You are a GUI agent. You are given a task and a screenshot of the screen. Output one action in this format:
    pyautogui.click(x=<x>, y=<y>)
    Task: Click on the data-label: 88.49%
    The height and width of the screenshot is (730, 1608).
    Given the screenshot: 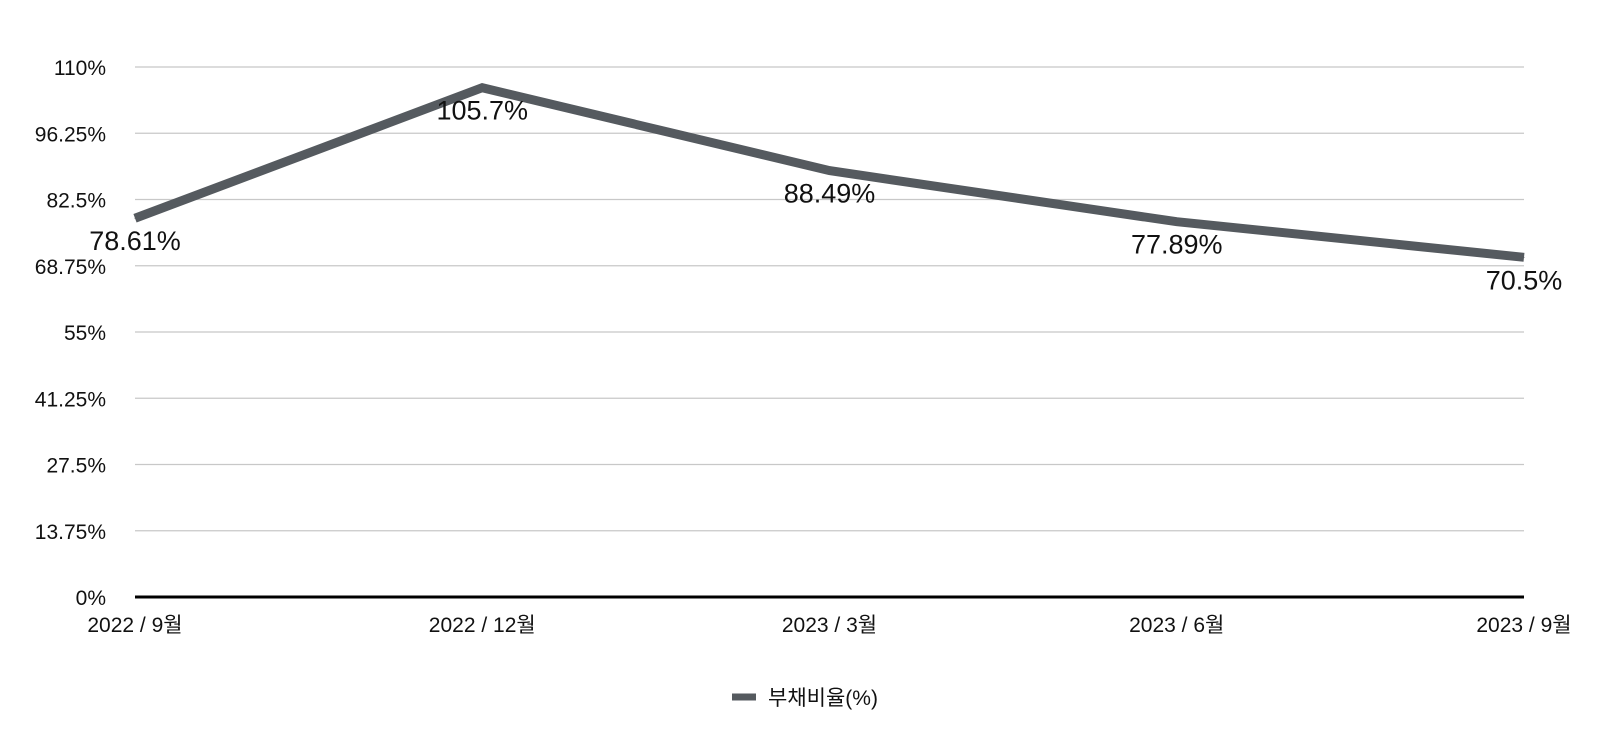 What is the action you would take?
    pyautogui.click(x=830, y=194)
    